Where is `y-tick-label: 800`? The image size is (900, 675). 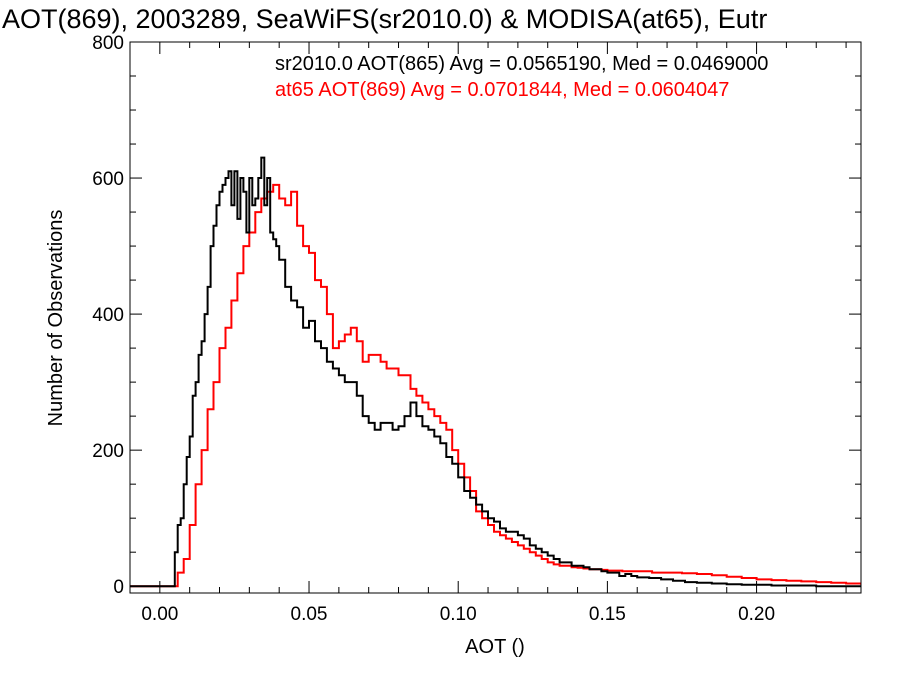
y-tick-label: 800 is located at coordinates (108, 43).